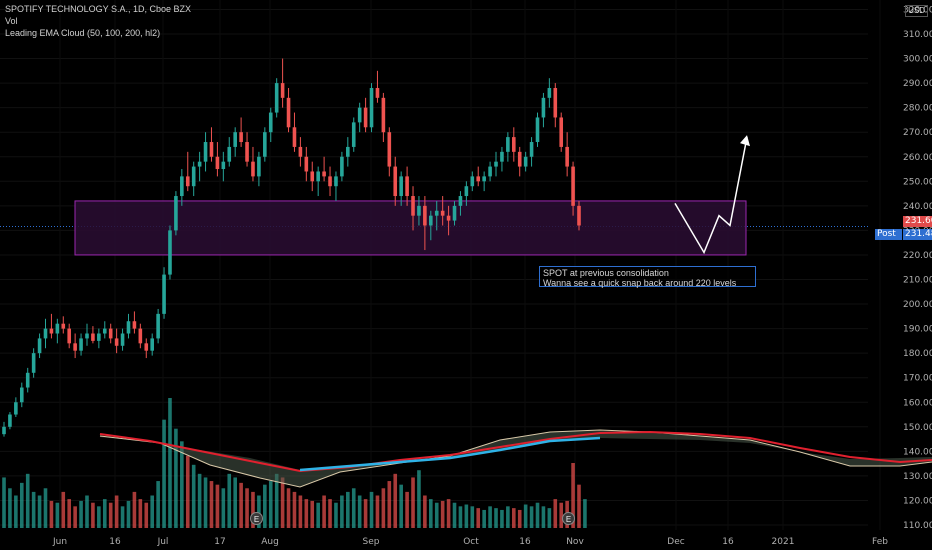 Image resolution: width=932 pixels, height=550 pixels. What do you see at coordinates (917, 330) in the screenshot?
I see `y-tick-label: 190.00` at bounding box center [917, 330].